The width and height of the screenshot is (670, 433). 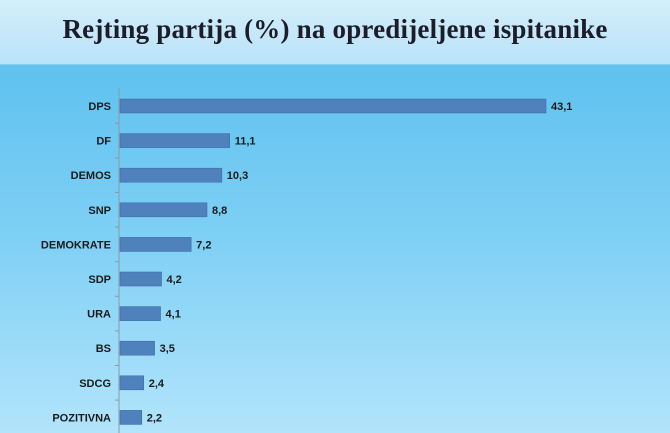 I want to click on value-label: 8,8, so click(x=219, y=211).